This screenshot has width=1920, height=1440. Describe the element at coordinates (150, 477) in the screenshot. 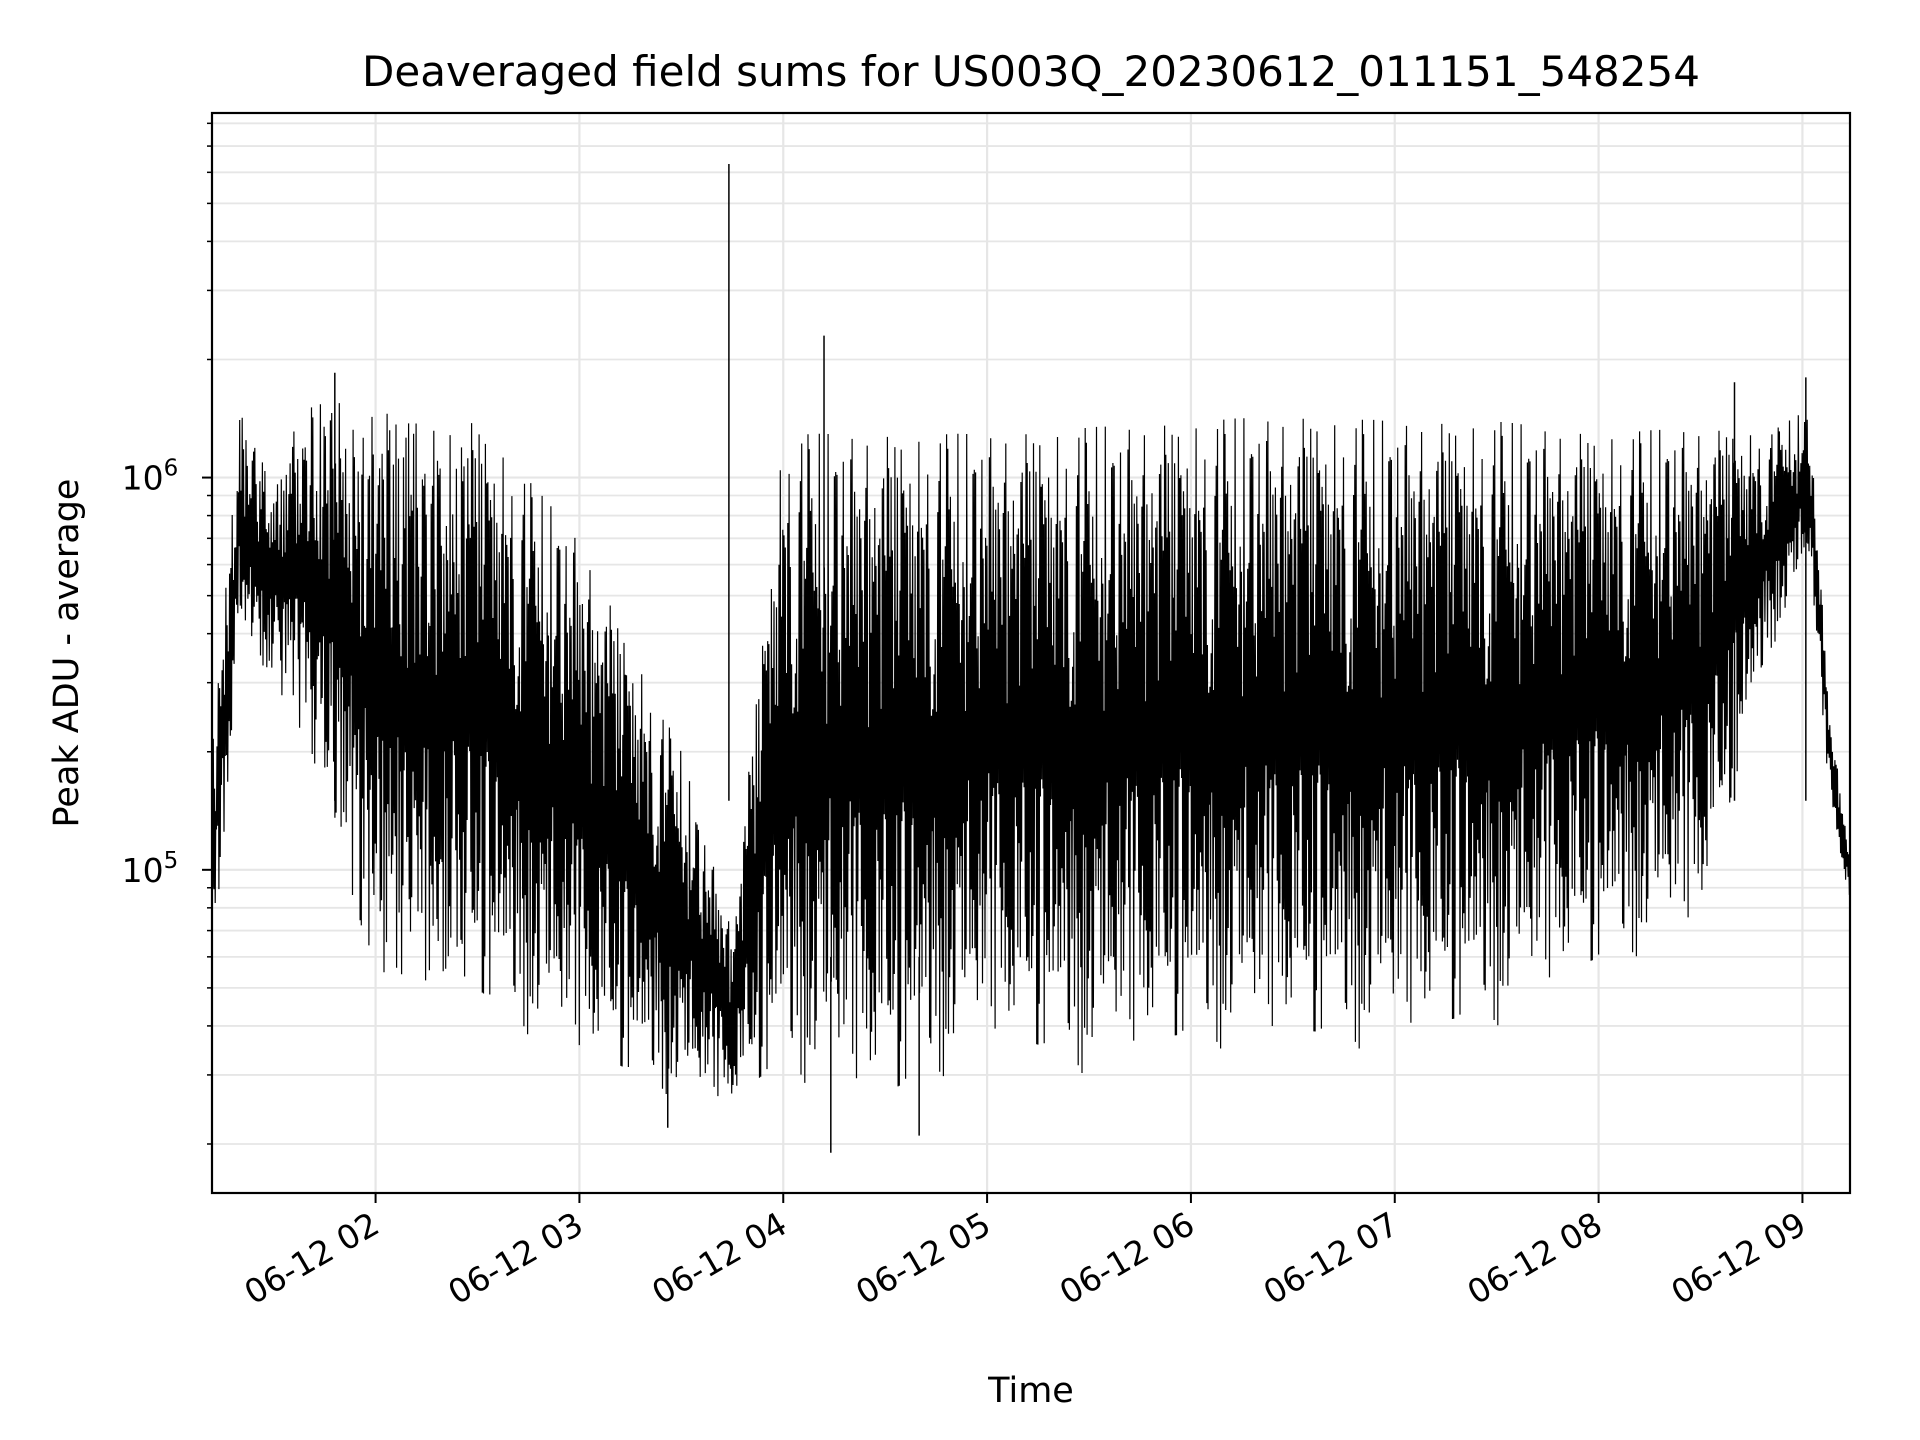

I see `y-tick-label: 106` at that location.